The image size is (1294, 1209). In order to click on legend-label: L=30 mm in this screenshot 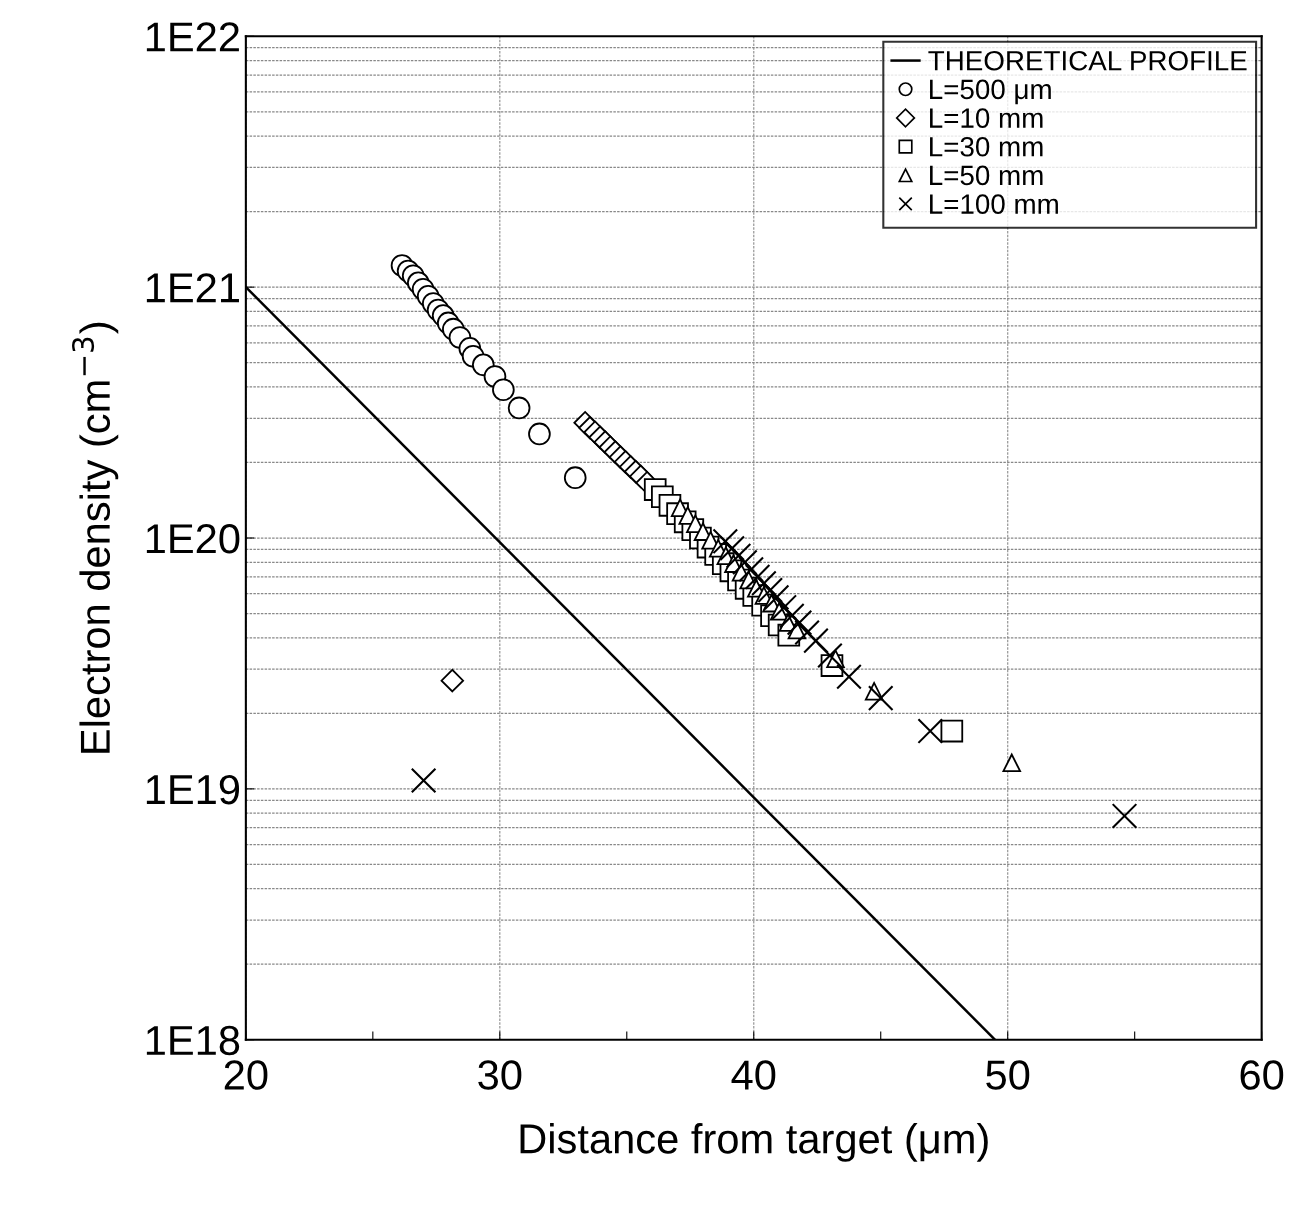, I will do `click(986, 146)`.